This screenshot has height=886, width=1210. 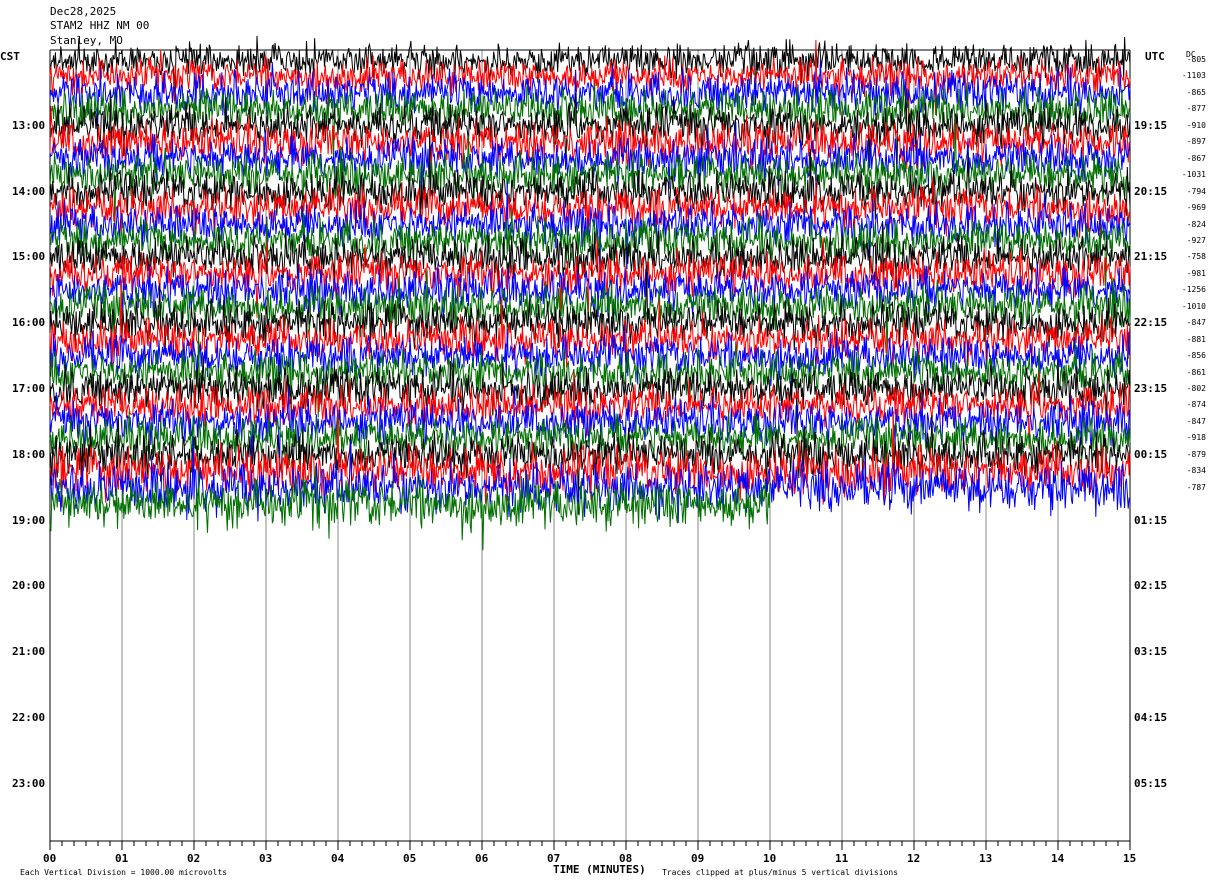 I want to click on left-hour-label: 21:00, so click(x=29, y=652).